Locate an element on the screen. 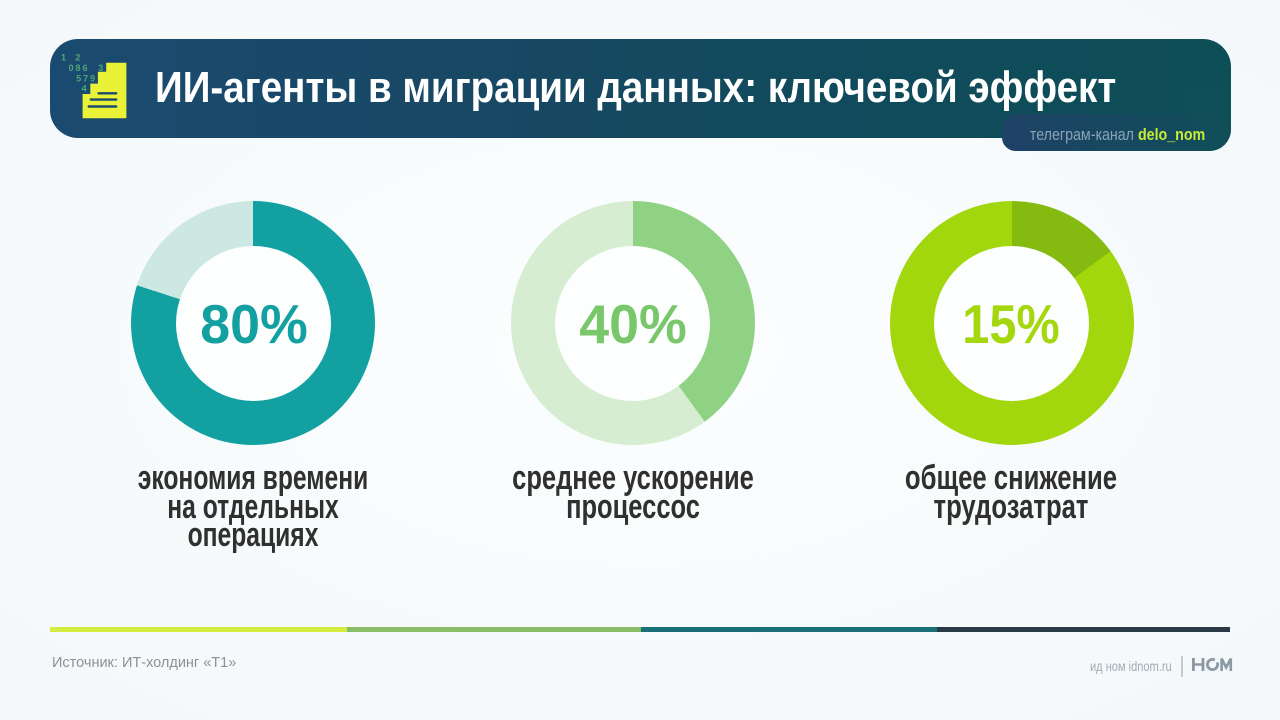 The image size is (1280, 720). svg-text: 3 is located at coordinates (100, 68).